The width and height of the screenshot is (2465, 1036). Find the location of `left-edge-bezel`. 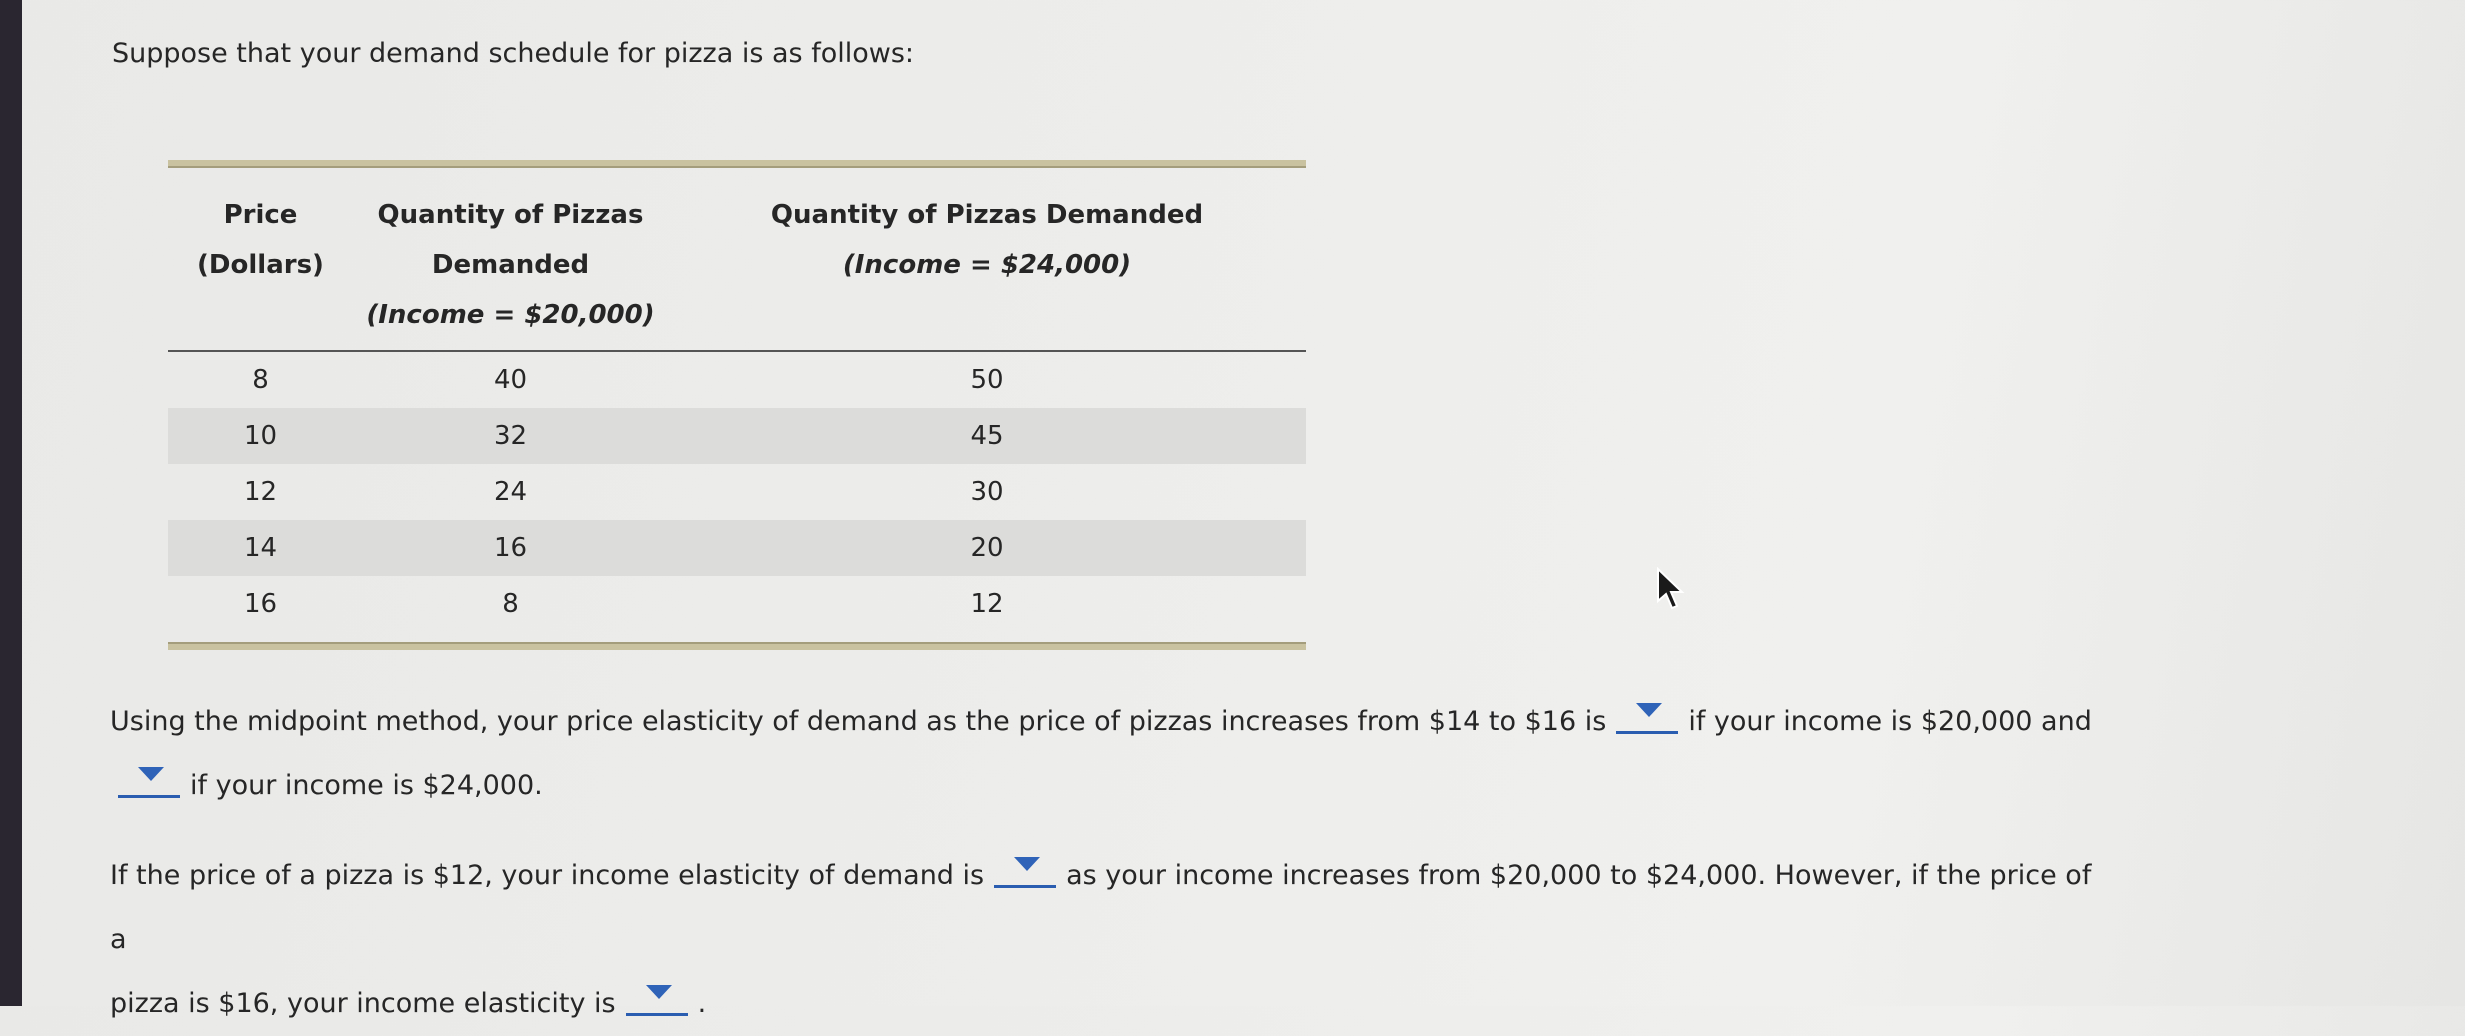

left-edge-bezel is located at coordinates (11, 503).